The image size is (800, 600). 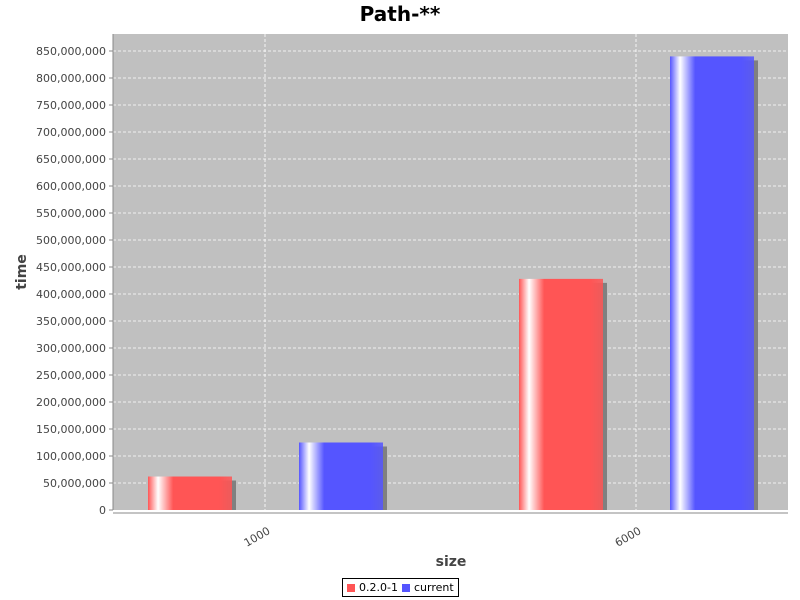 I want to click on legend-label-series-1: current, so click(x=433, y=587).